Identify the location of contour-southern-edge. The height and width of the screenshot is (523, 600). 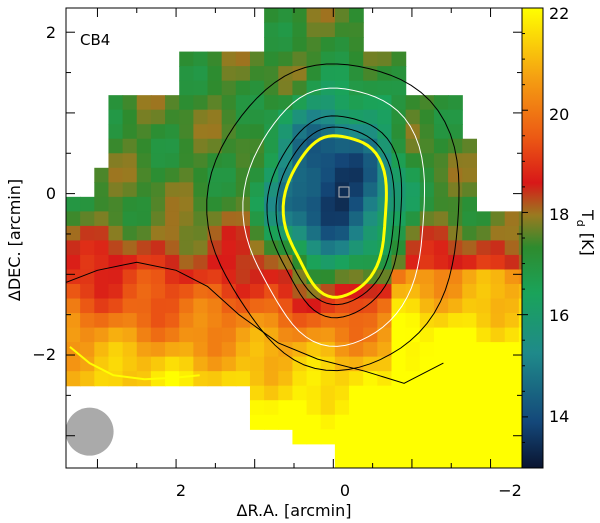
(255, 322).